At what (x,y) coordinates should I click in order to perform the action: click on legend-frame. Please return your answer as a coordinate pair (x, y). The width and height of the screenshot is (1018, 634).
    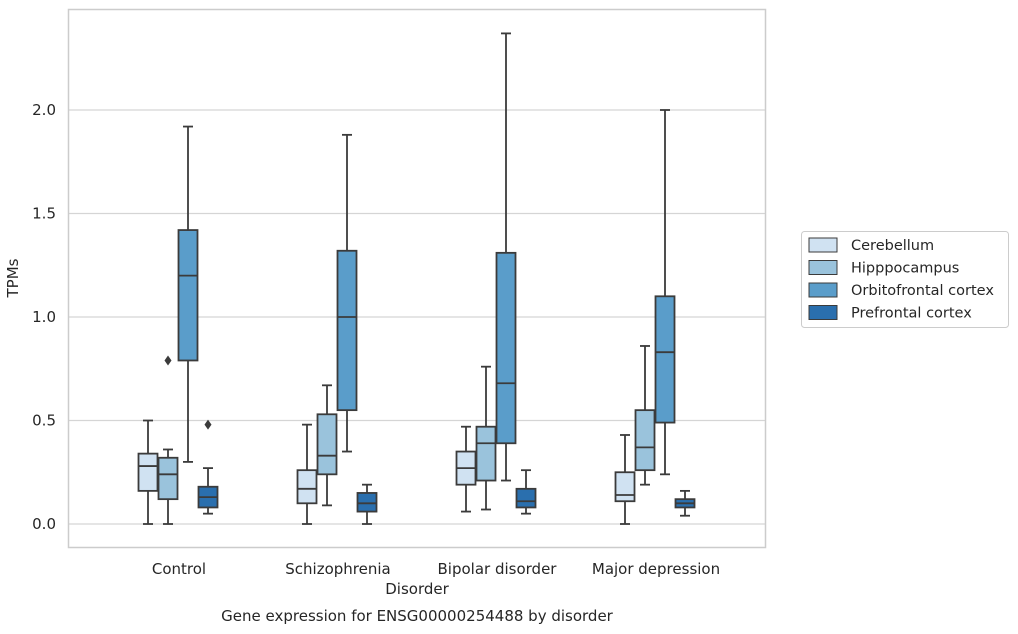
    Looking at the image, I should click on (905, 279).